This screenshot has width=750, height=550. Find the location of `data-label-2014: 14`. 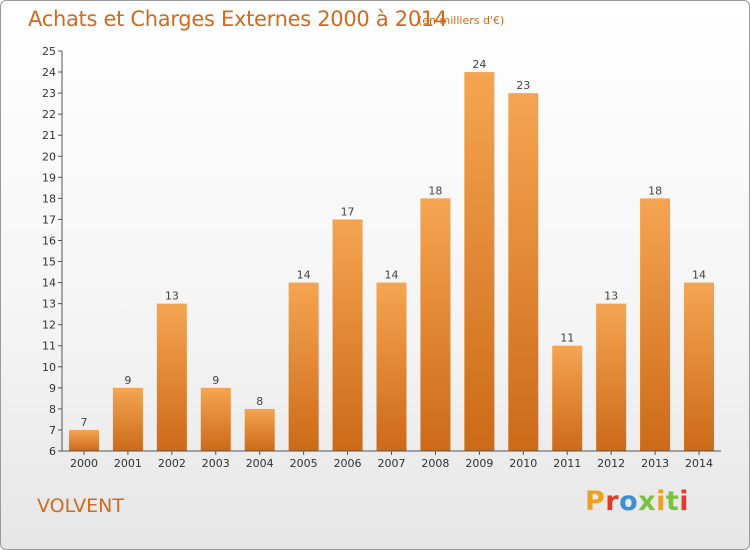

data-label-2014: 14 is located at coordinates (699, 275).